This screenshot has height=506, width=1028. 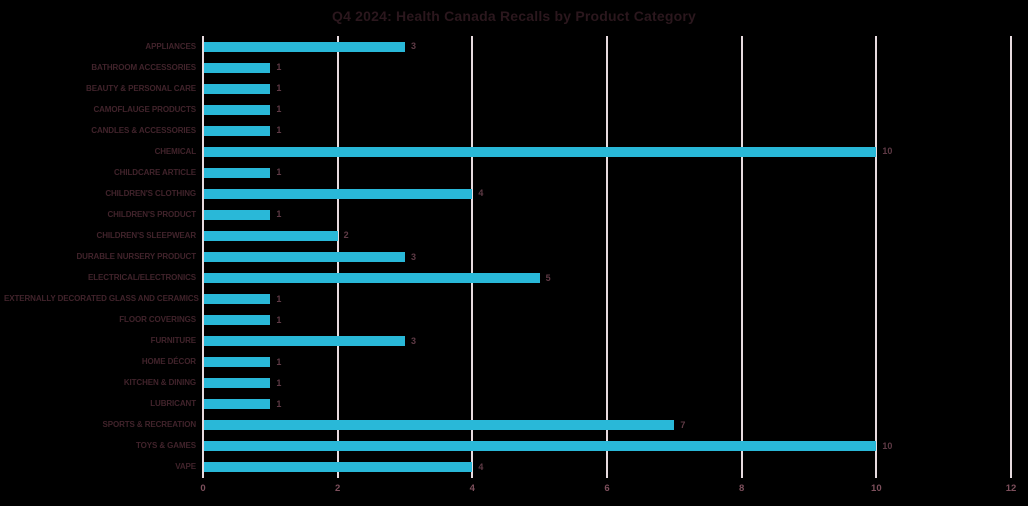 What do you see at coordinates (136, 256) in the screenshot?
I see `category-label: DURABLE NURSERY PRODUCT` at bounding box center [136, 256].